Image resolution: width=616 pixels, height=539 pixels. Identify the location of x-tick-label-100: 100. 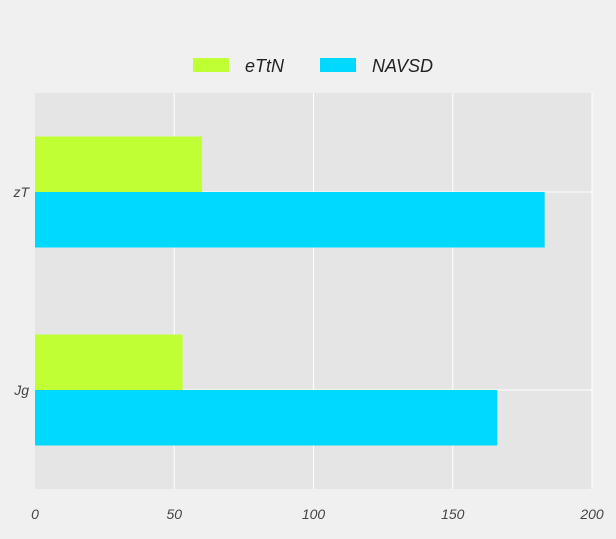
(314, 514).